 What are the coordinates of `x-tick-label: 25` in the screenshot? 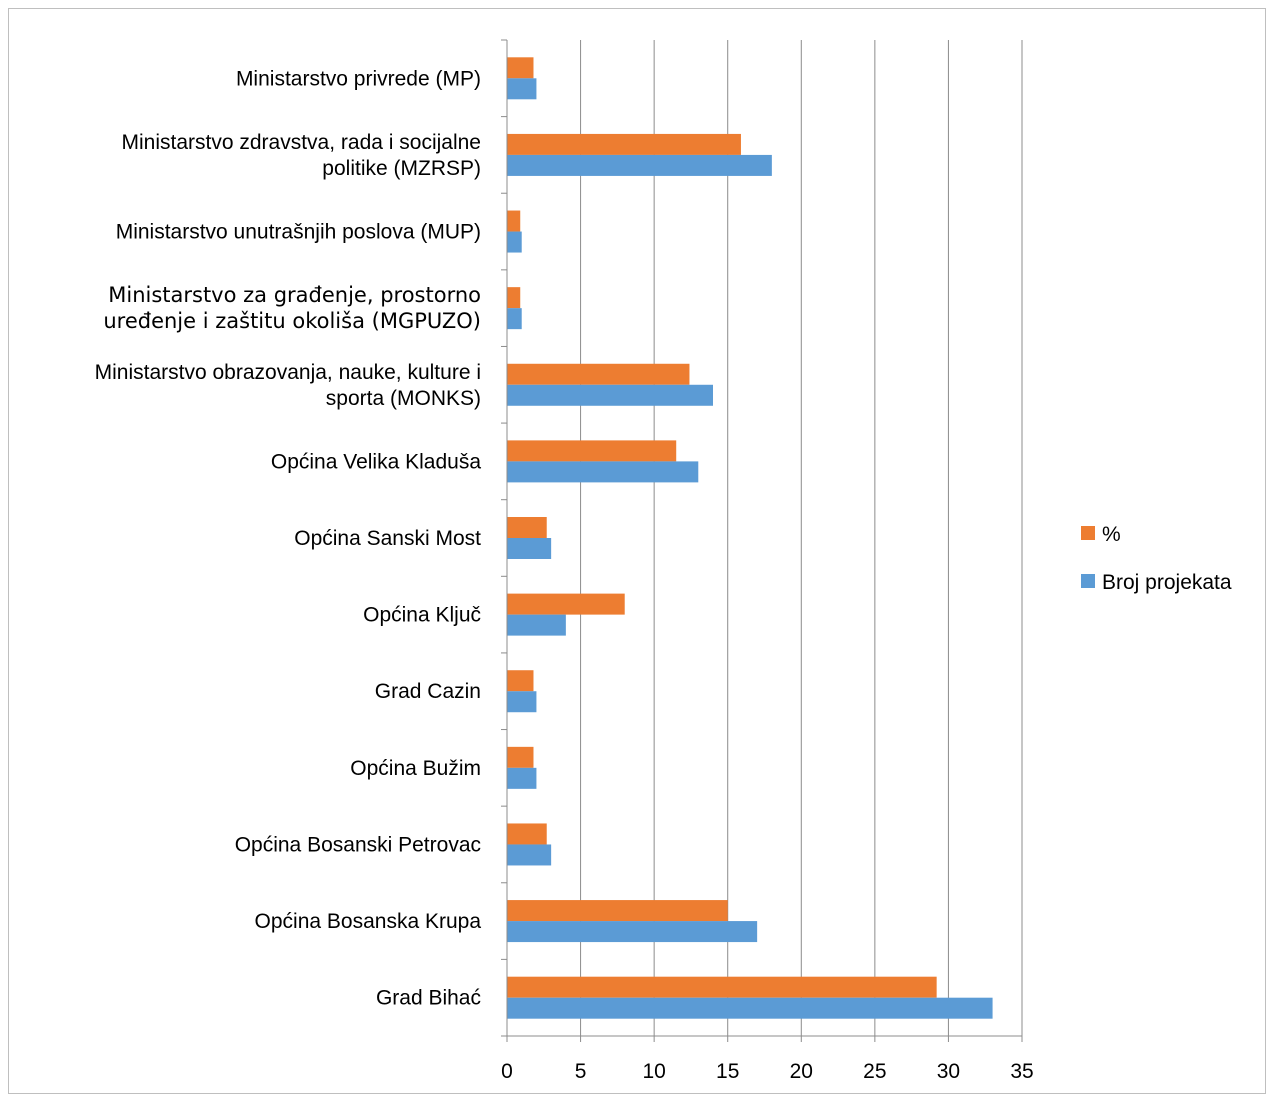 It's located at (874, 1071).